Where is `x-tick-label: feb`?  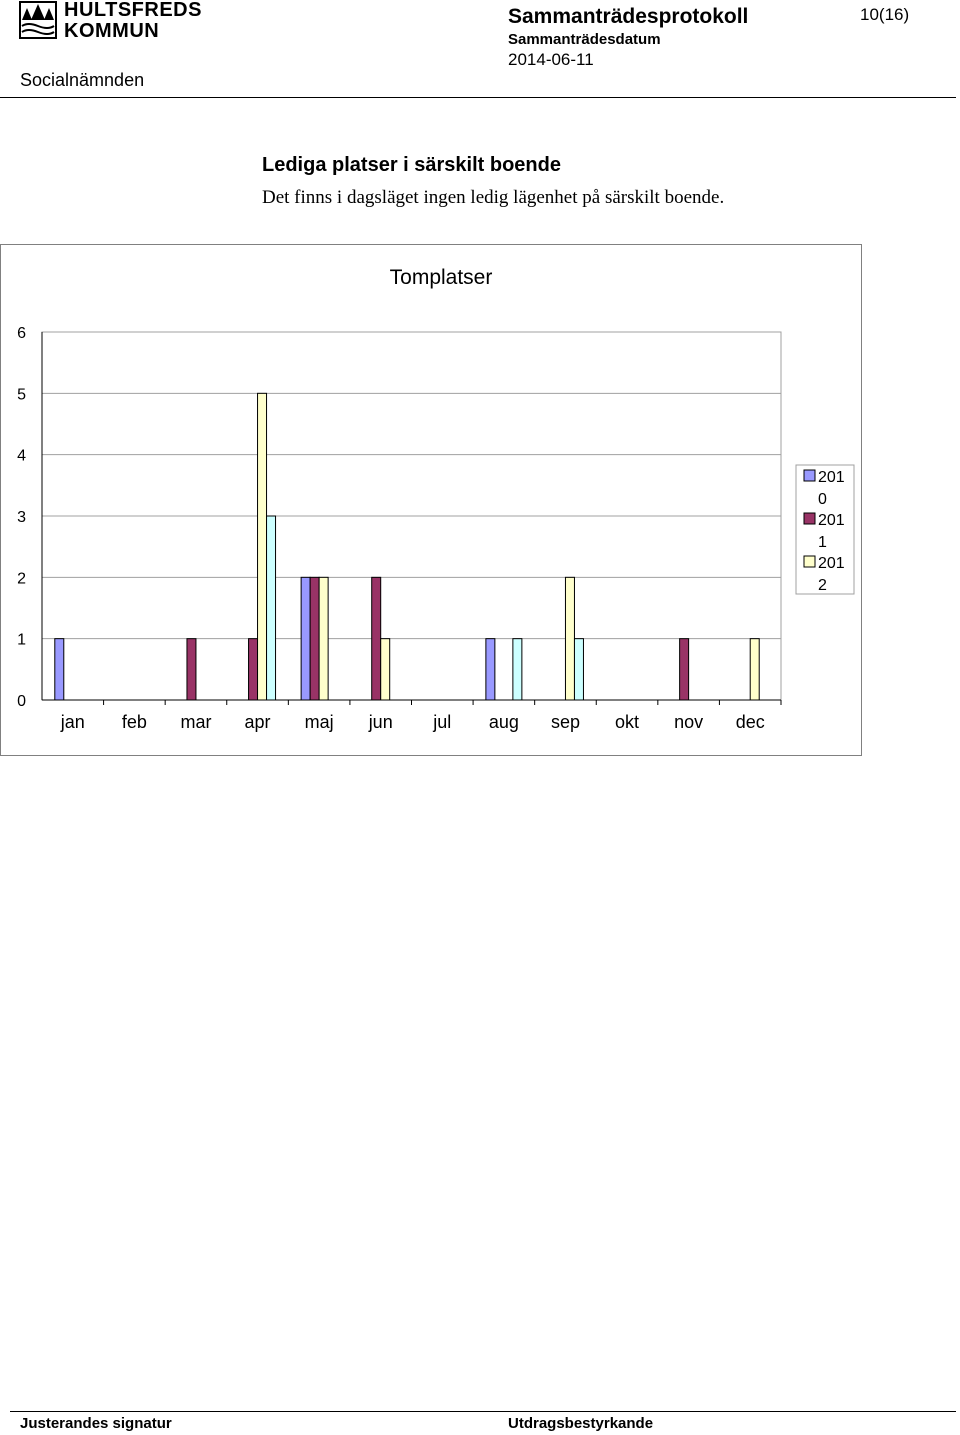 x-tick-label: feb is located at coordinates (134, 722).